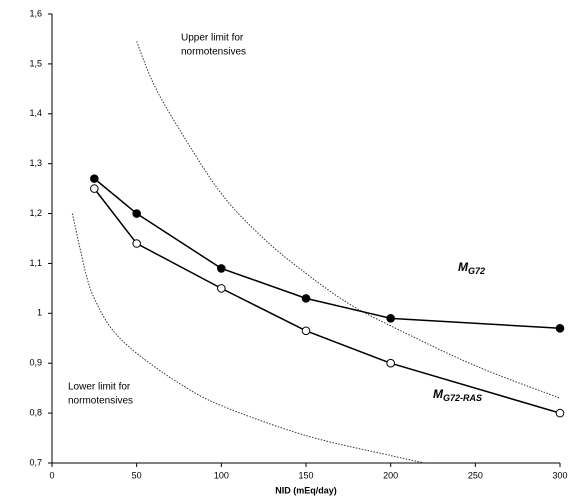 The height and width of the screenshot is (499, 571). Describe the element at coordinates (35, 163) in the screenshot. I see `y-tick-label: 1,3` at that location.